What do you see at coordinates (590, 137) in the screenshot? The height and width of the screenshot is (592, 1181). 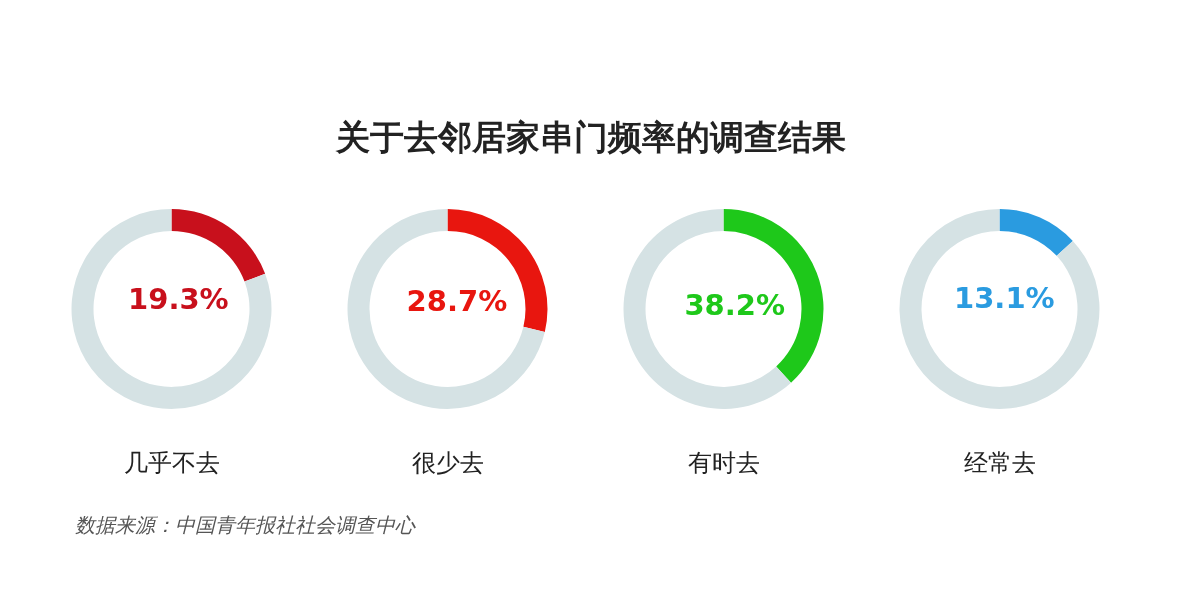 I see `text: 关于去邻居家串门频率的调查结果` at bounding box center [590, 137].